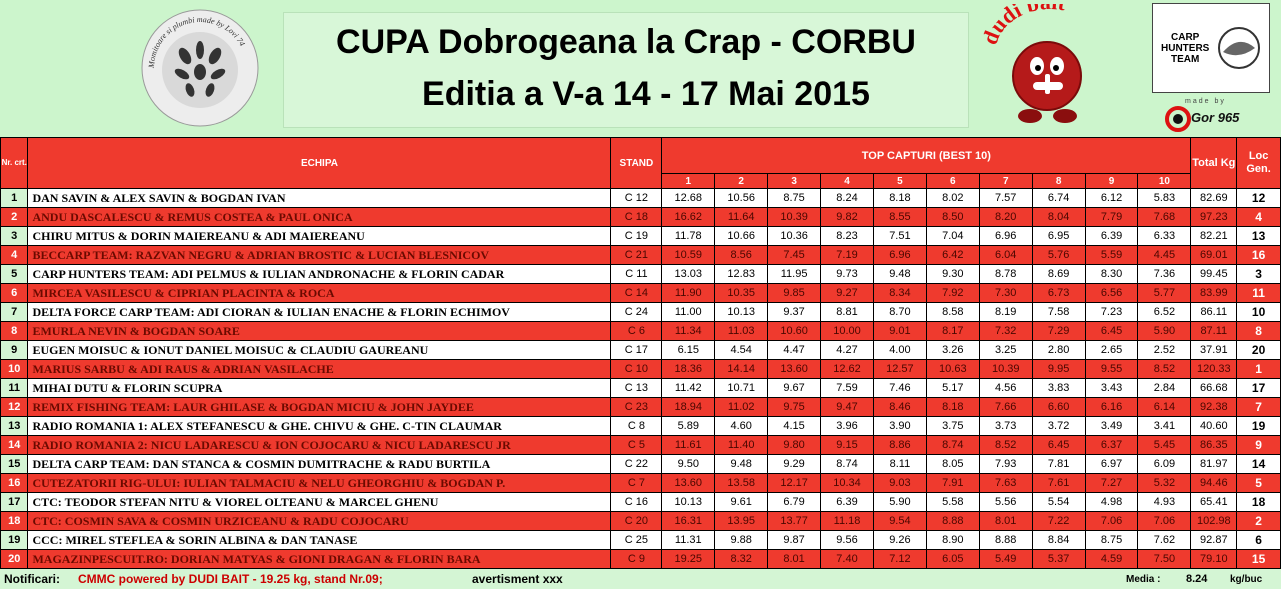  Describe the element at coordinates (1214, 521) in the screenshot. I see `total-kg: 102.98` at that location.